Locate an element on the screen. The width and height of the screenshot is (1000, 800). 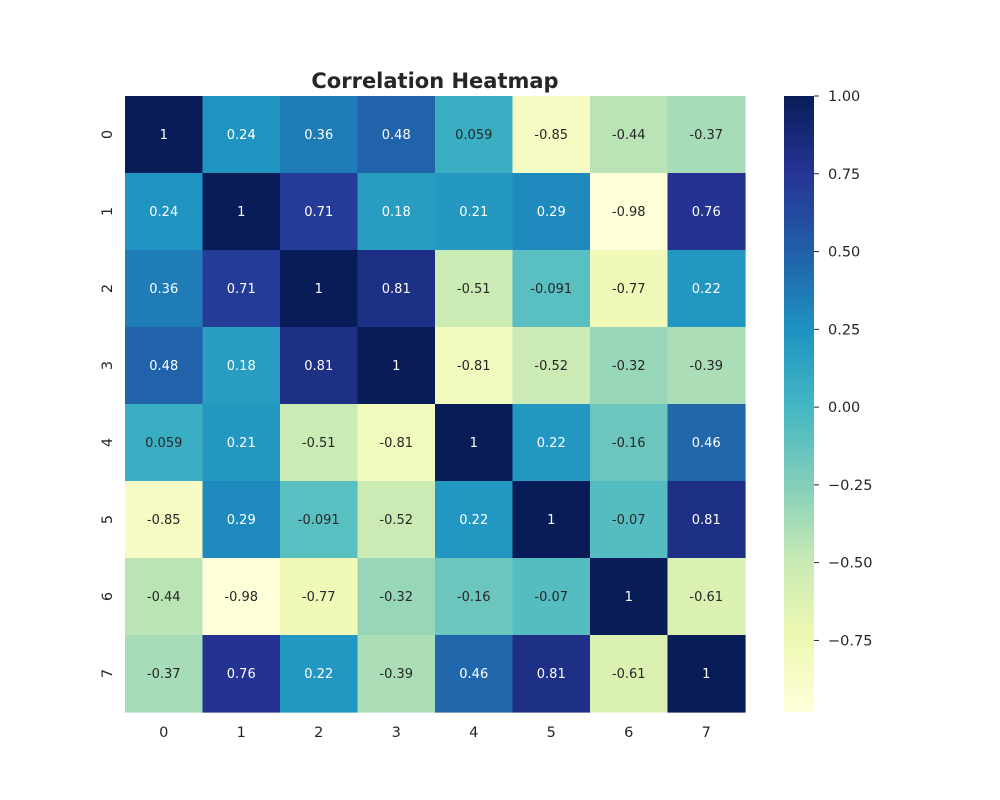
y-tick-label: 1 is located at coordinates (108, 211).